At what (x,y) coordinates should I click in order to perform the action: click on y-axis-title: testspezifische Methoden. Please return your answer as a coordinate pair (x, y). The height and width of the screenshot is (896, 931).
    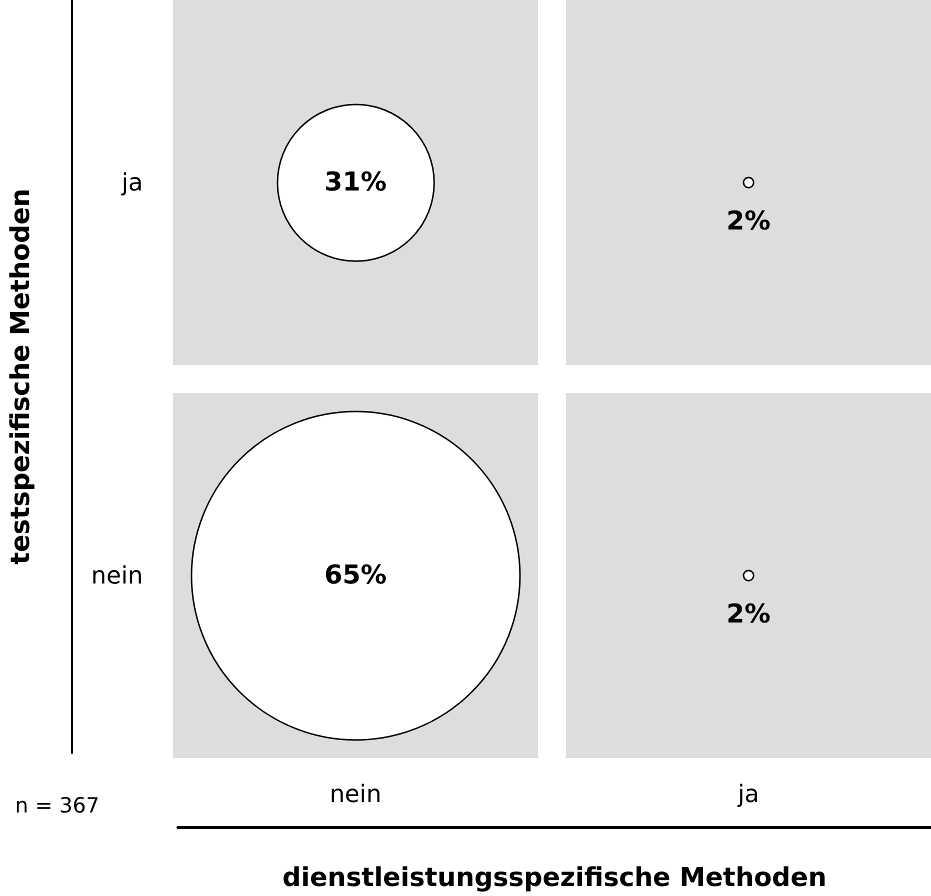
    Looking at the image, I should click on (21, 376).